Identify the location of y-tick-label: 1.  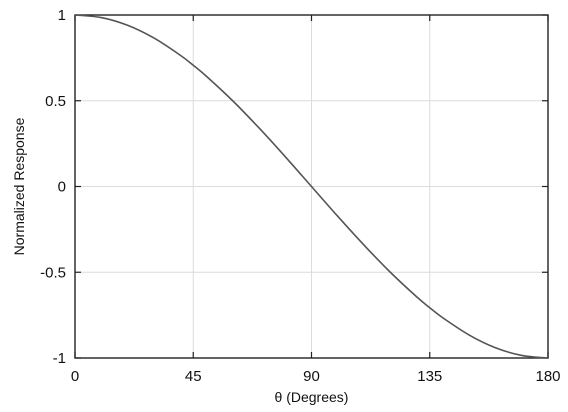
(62, 15).